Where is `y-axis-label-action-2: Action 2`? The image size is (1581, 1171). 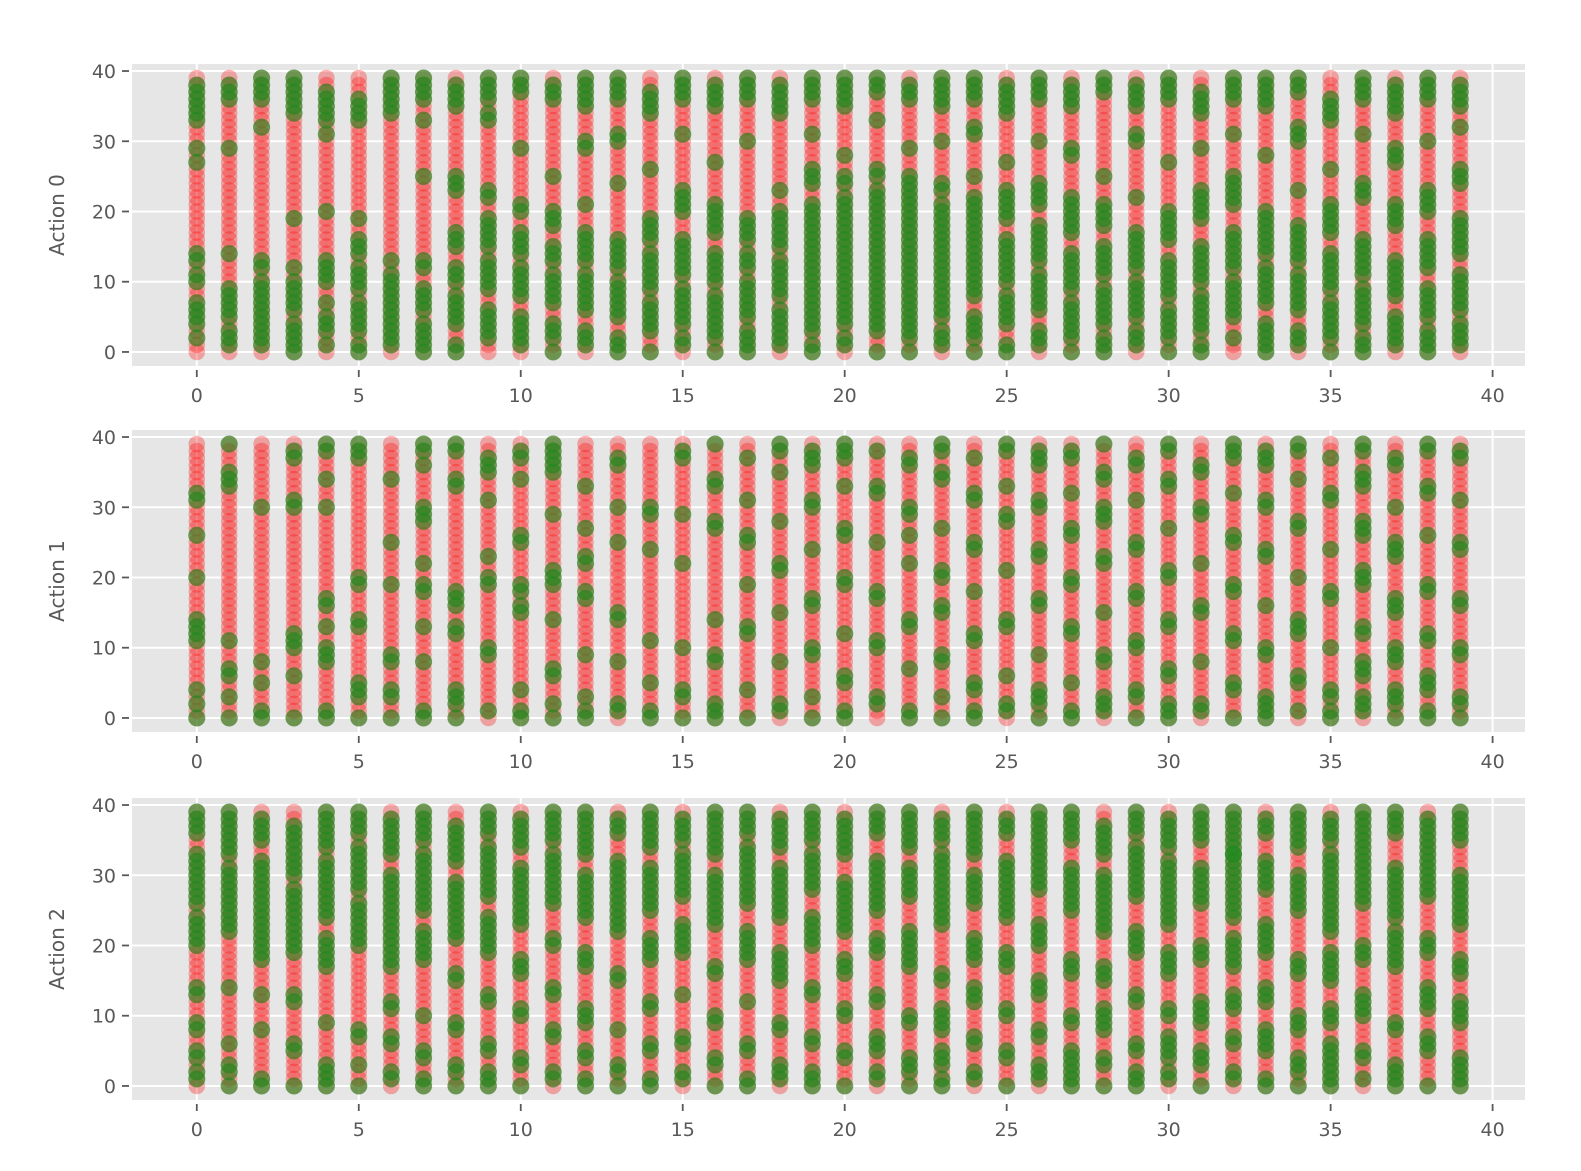
y-axis-label-action-2: Action 2 is located at coordinates (57, 949).